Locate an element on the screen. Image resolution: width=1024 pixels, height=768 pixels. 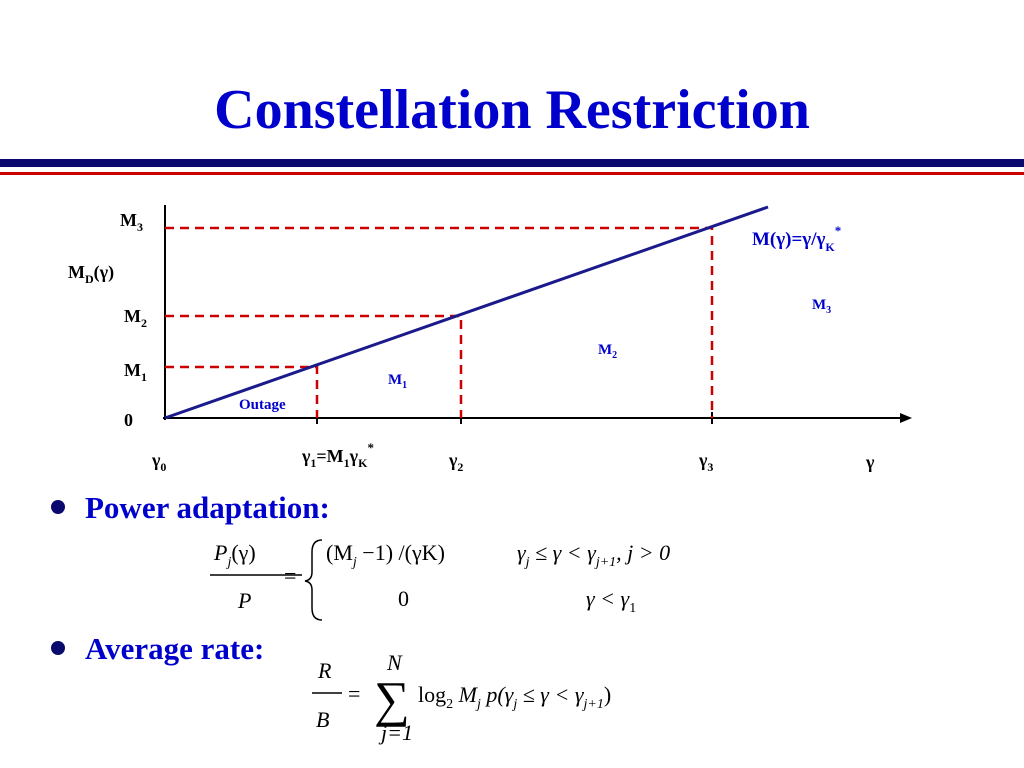
region-label: Outage is located at coordinates (262, 405).